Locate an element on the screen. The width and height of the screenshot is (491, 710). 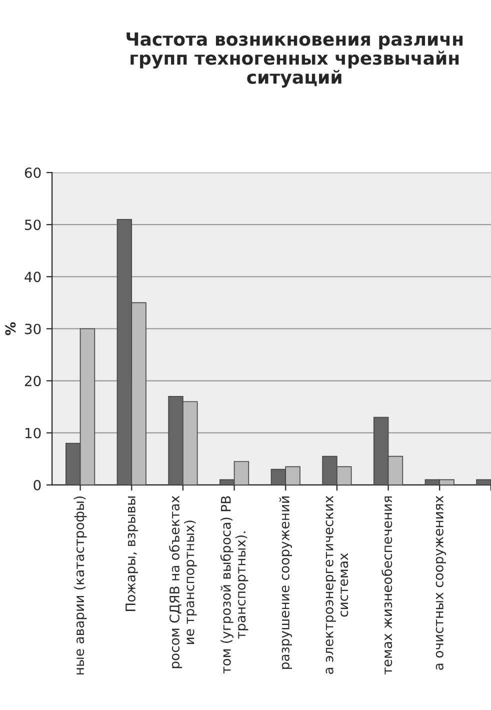
x-tick-label: Пожары, взрывы is located at coordinates (132, 553).